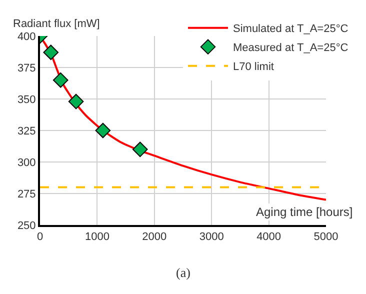  I want to click on y-tick-label: 400, so click(26, 36).